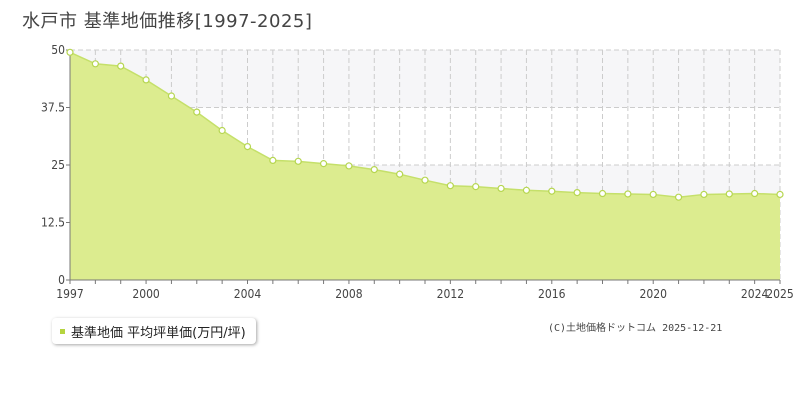  I want to click on y-tick-label: 0, so click(61, 280).